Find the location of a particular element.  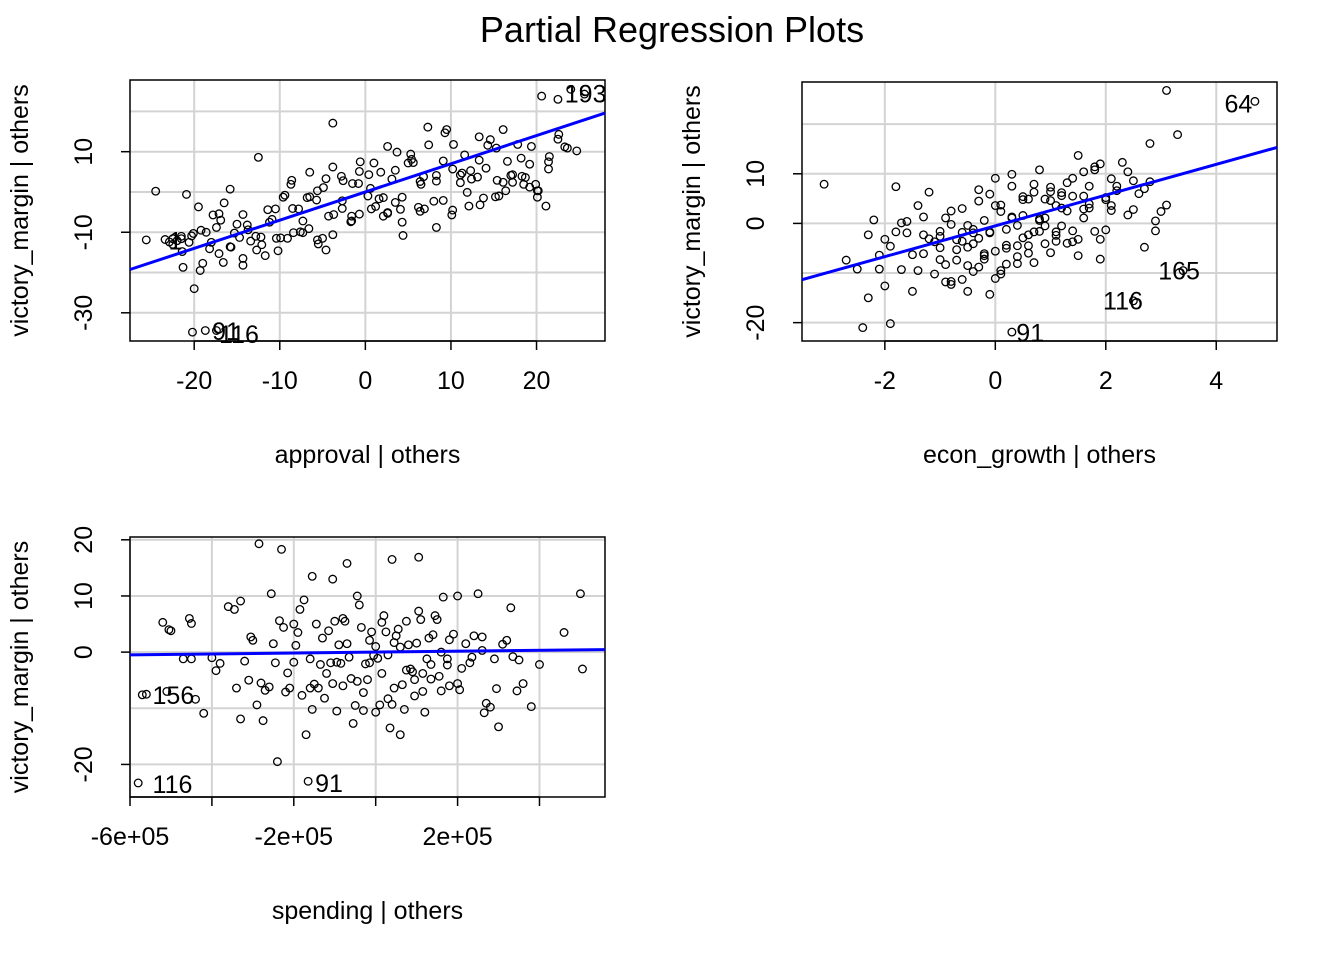

chart-2-xtick-label-2: 2e+05 is located at coordinates (457, 837).